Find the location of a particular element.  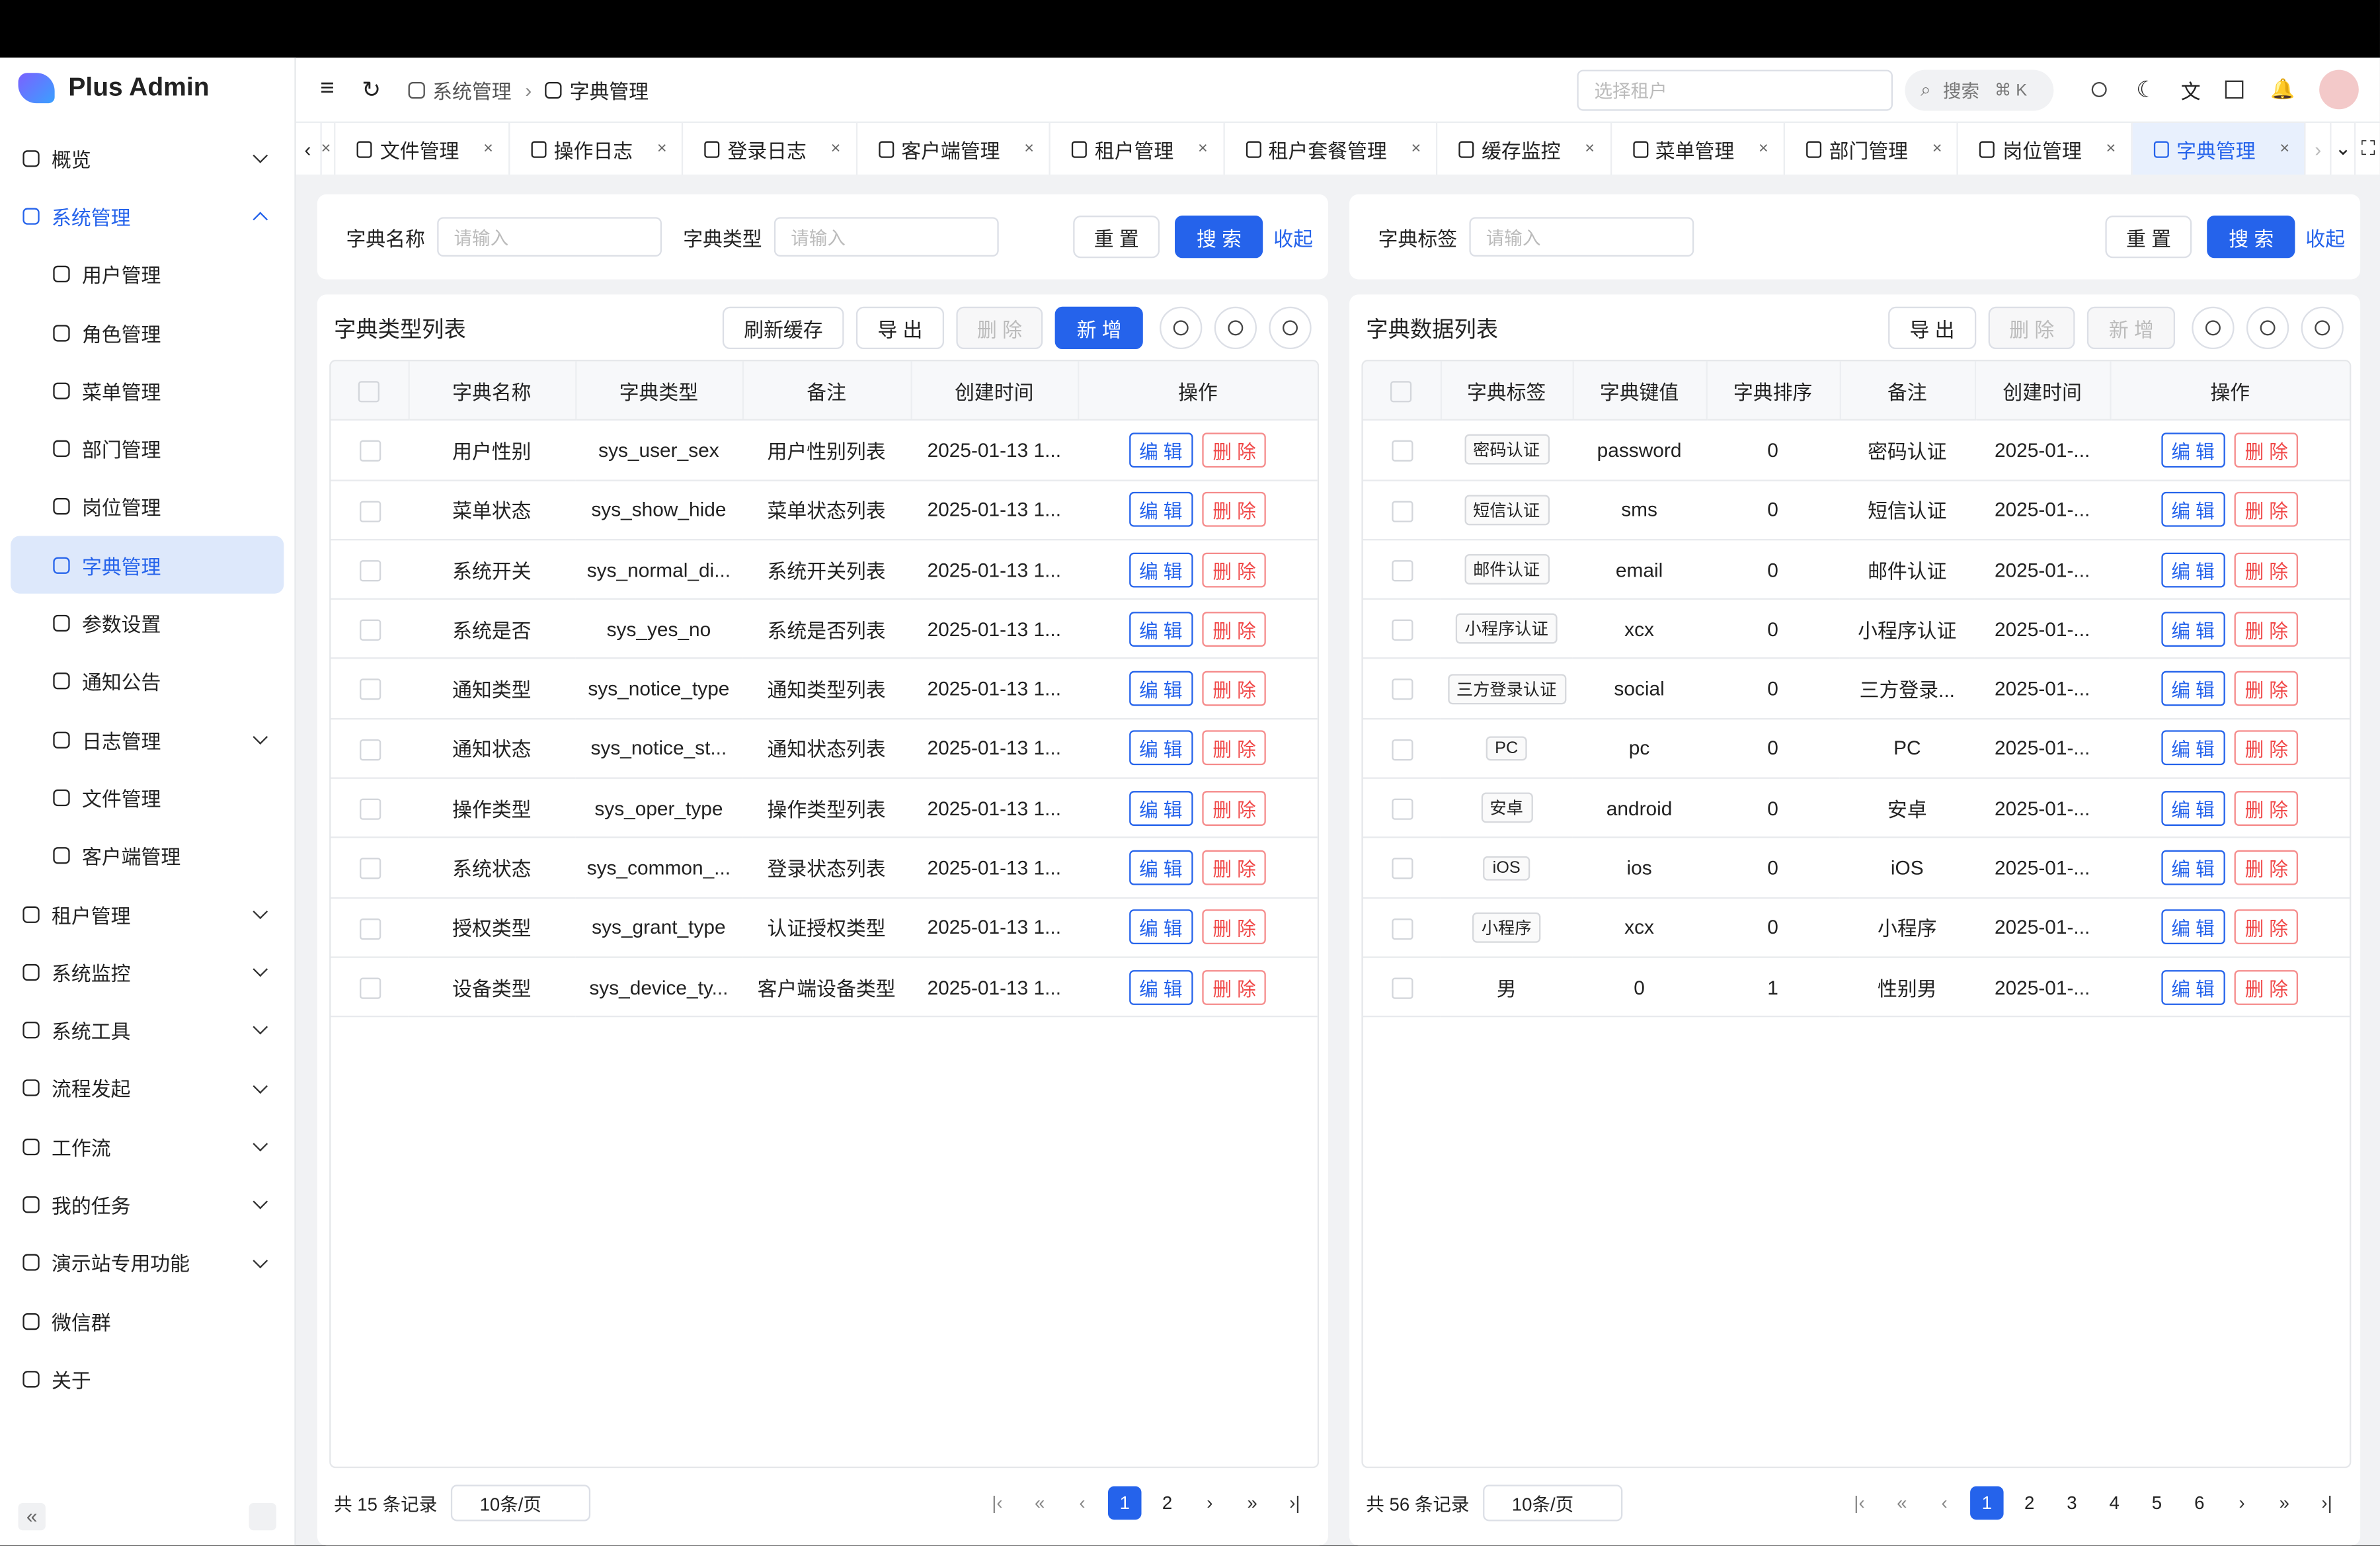

page-nav: ‹ is located at coordinates (1082, 1503).